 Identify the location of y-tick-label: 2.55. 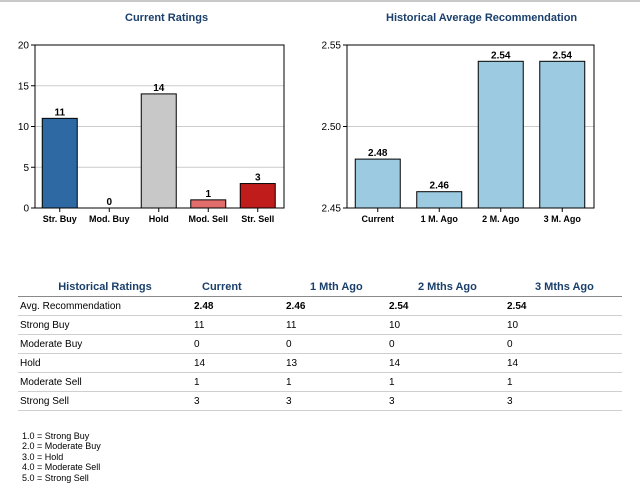
(332, 46).